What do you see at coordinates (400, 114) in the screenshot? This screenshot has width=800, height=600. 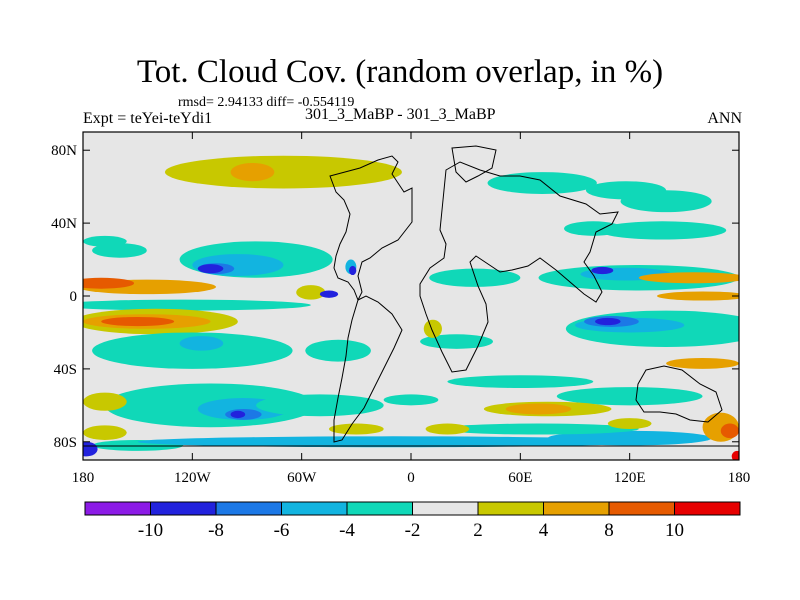 I see `case-label: 301_3_MaBP - 301_3_MaBP` at bounding box center [400, 114].